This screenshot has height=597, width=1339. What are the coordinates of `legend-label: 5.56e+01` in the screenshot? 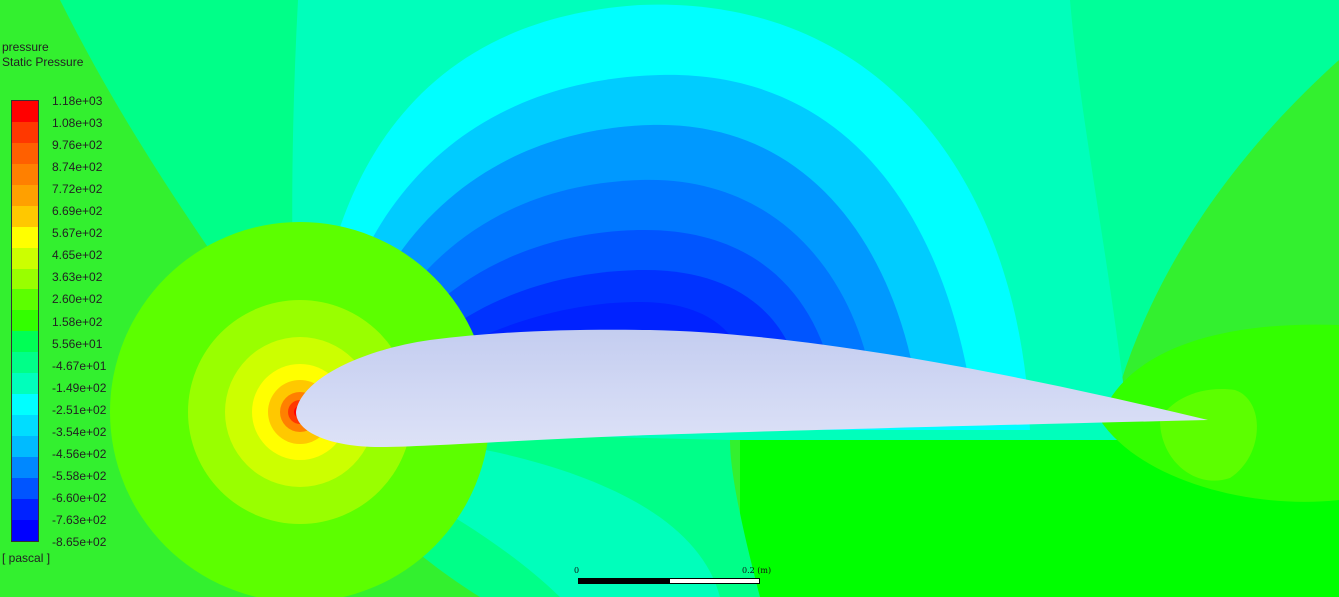 It's located at (77, 343).